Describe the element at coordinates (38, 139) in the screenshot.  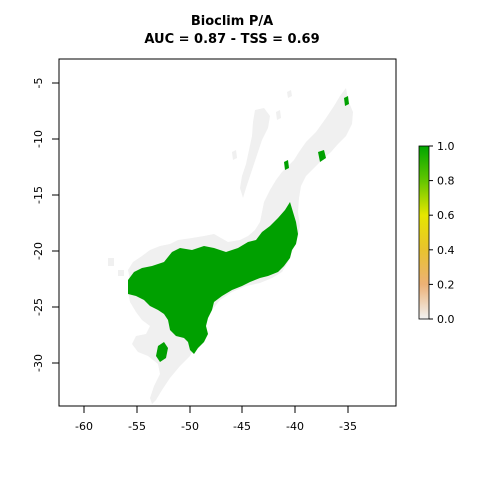
I see `y-tick-label: -10` at that location.